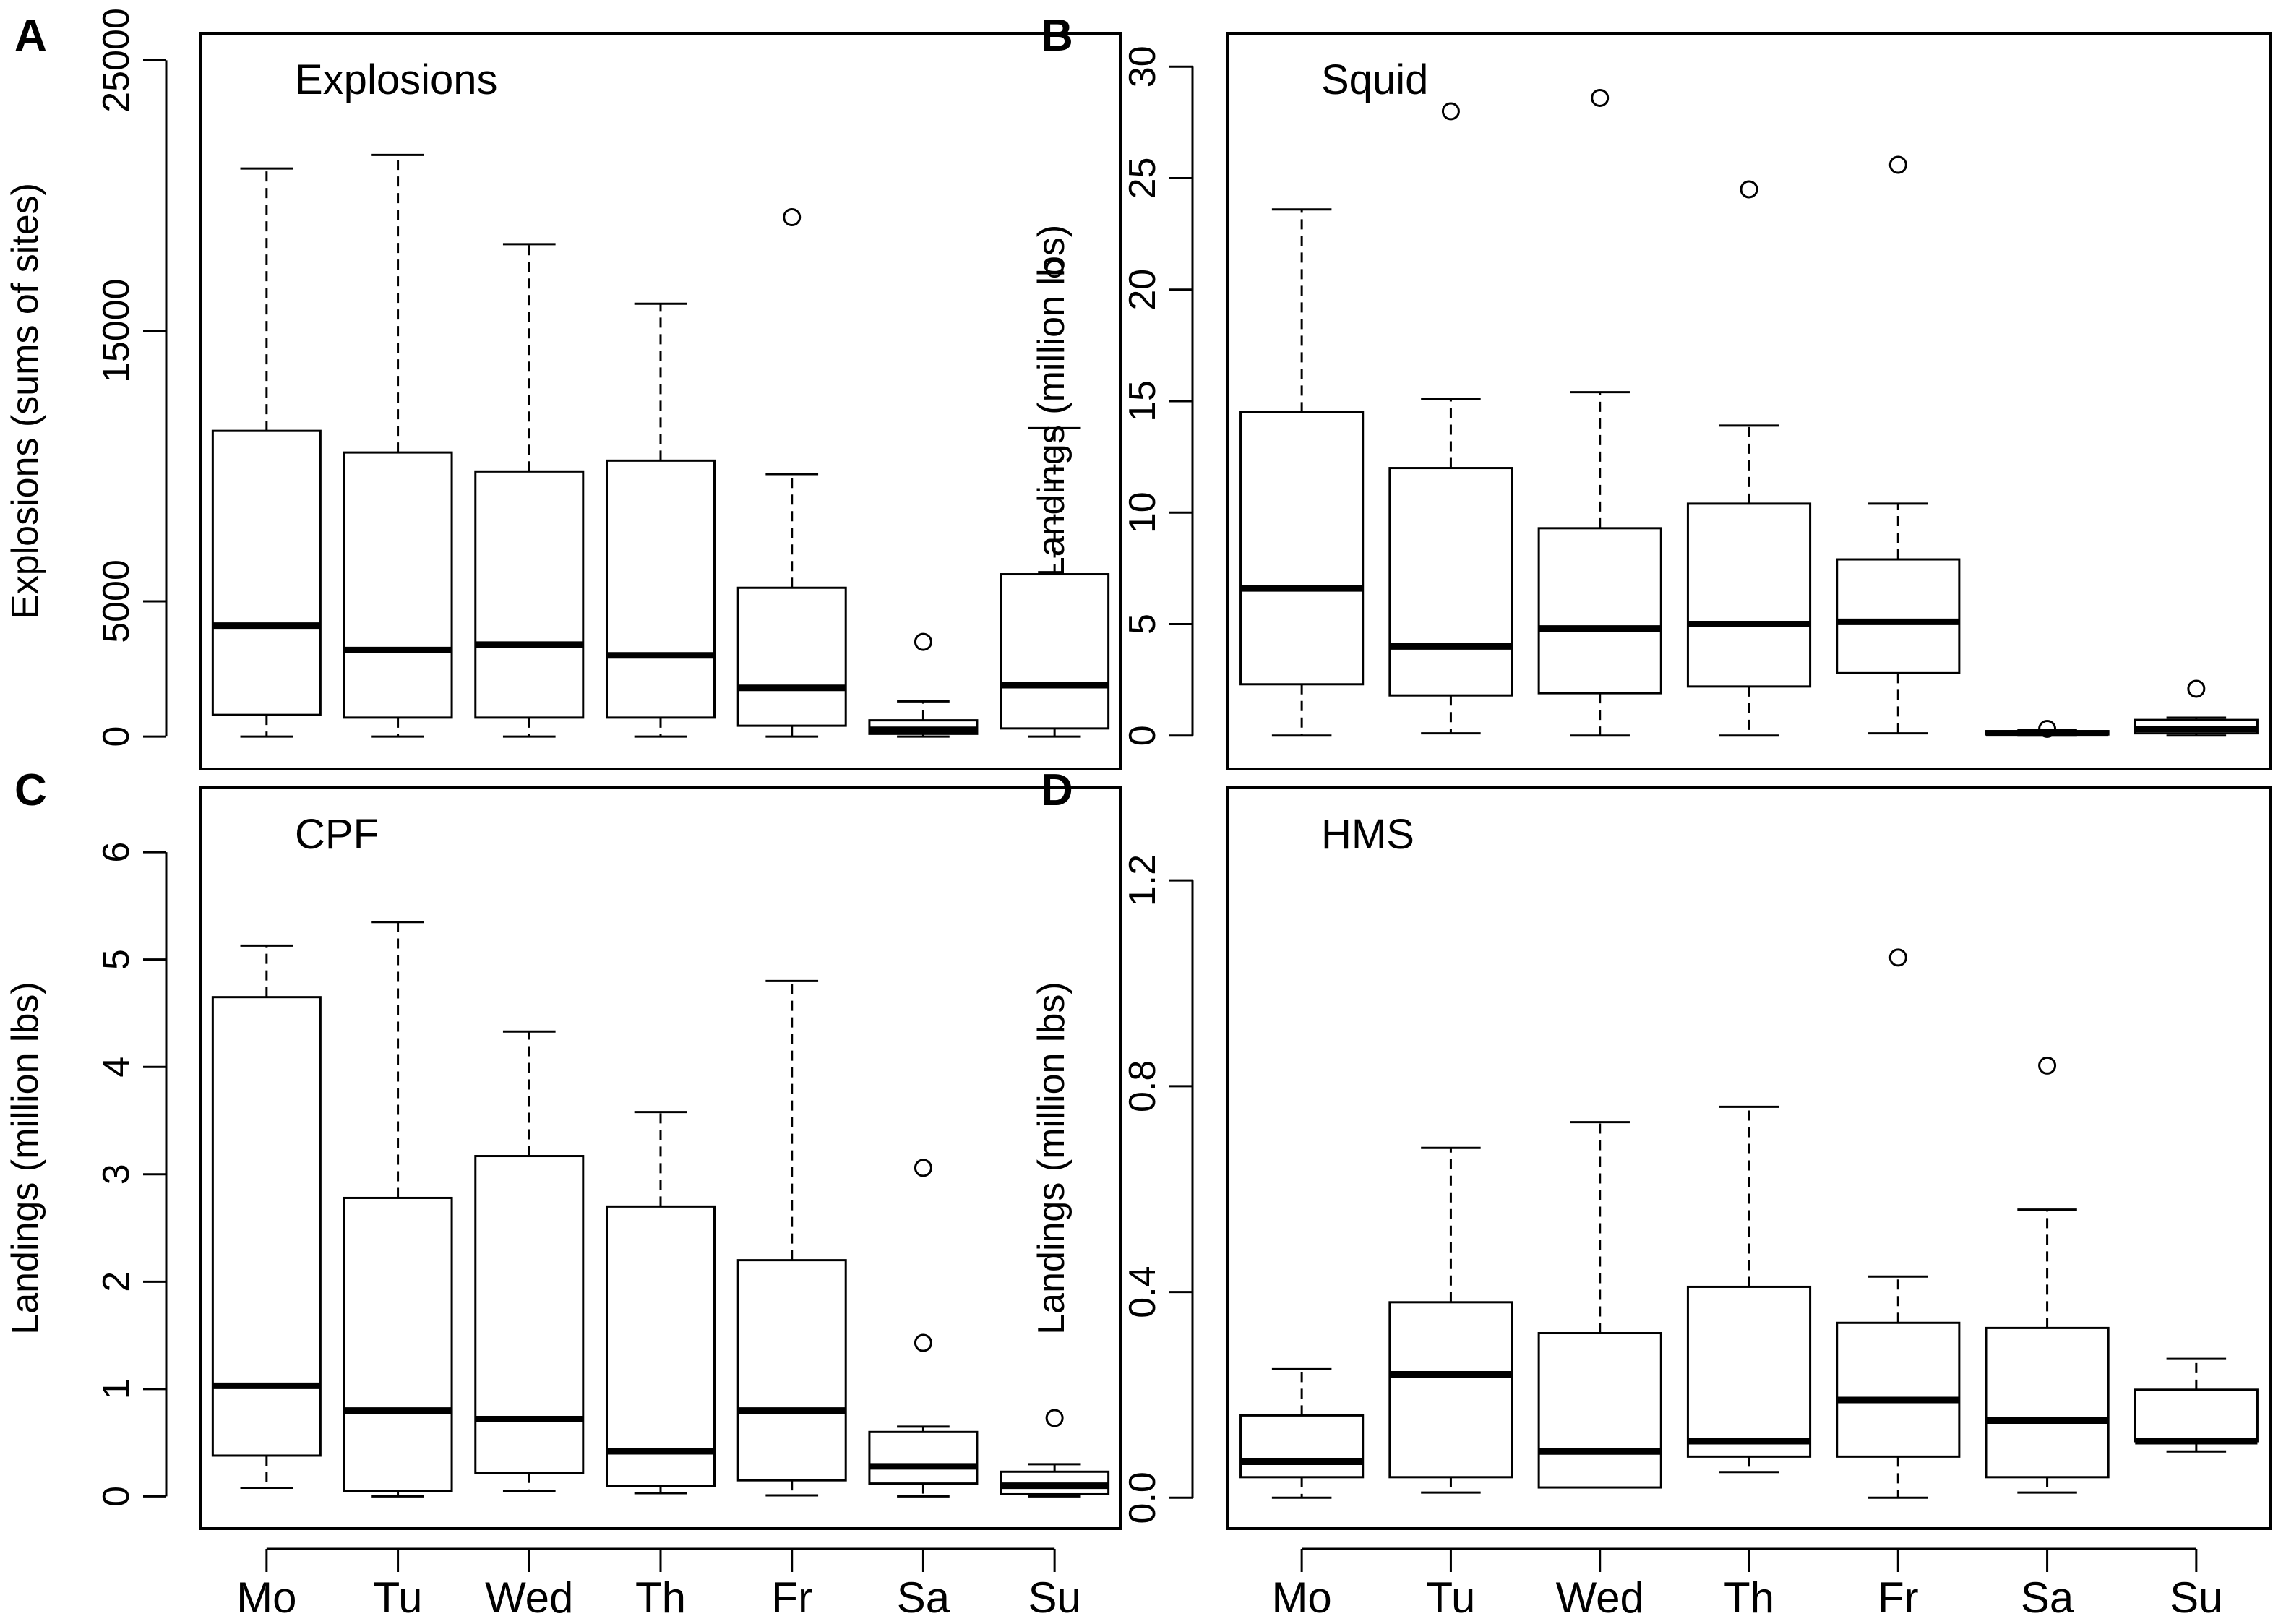 The height and width of the screenshot is (1624, 2286). What do you see at coordinates (25, 401) in the screenshot?
I see `y-axis-title: Explosions (sums of sites)` at bounding box center [25, 401].